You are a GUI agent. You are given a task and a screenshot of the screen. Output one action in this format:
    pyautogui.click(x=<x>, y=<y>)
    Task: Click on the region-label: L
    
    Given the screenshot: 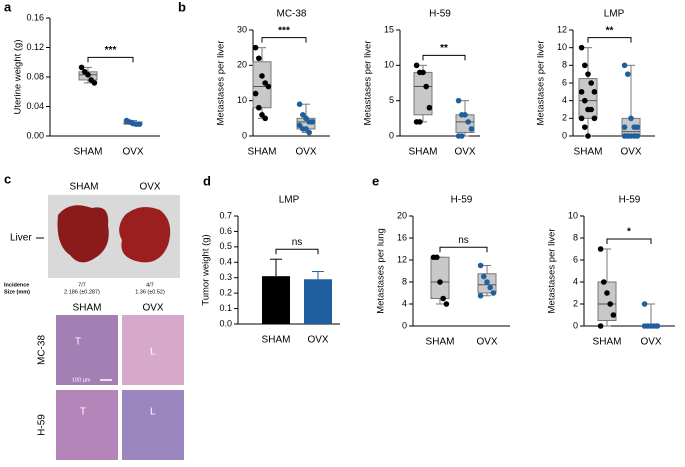 What is the action you would take?
    pyautogui.click(x=153, y=352)
    